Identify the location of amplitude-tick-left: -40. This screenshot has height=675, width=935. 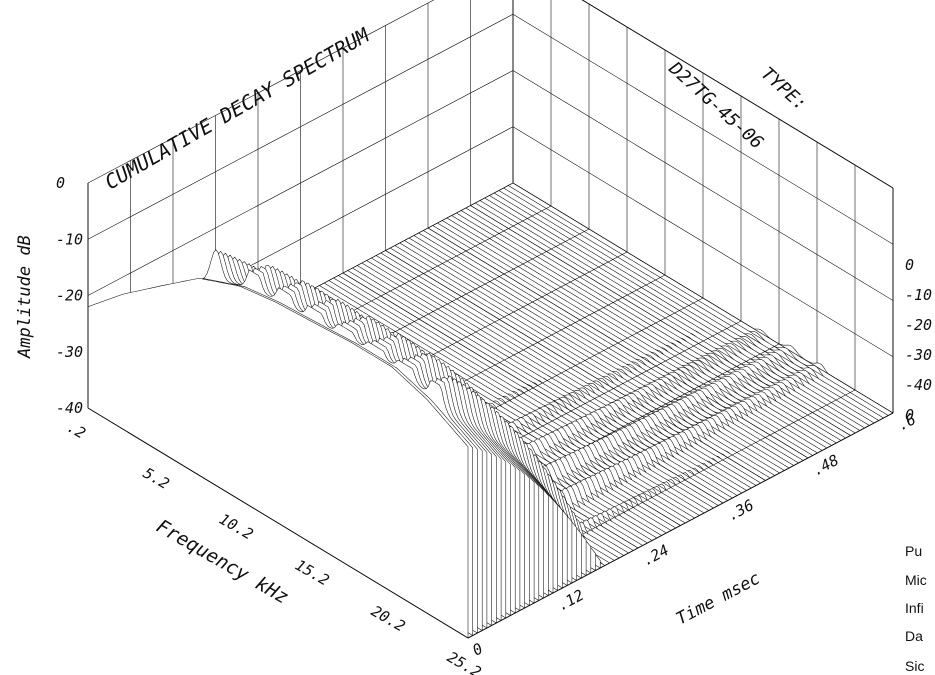
(69, 408).